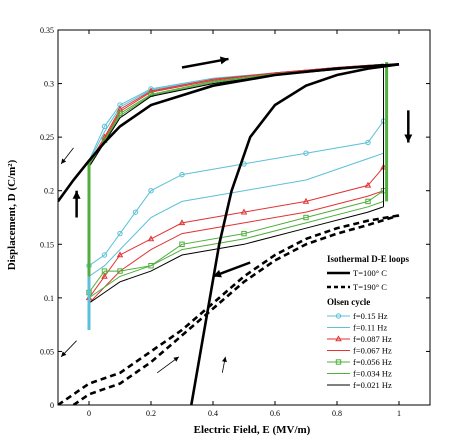 This screenshot has height=443, width=453. I want to click on x-tick-label-3: 0.6, so click(275, 413).